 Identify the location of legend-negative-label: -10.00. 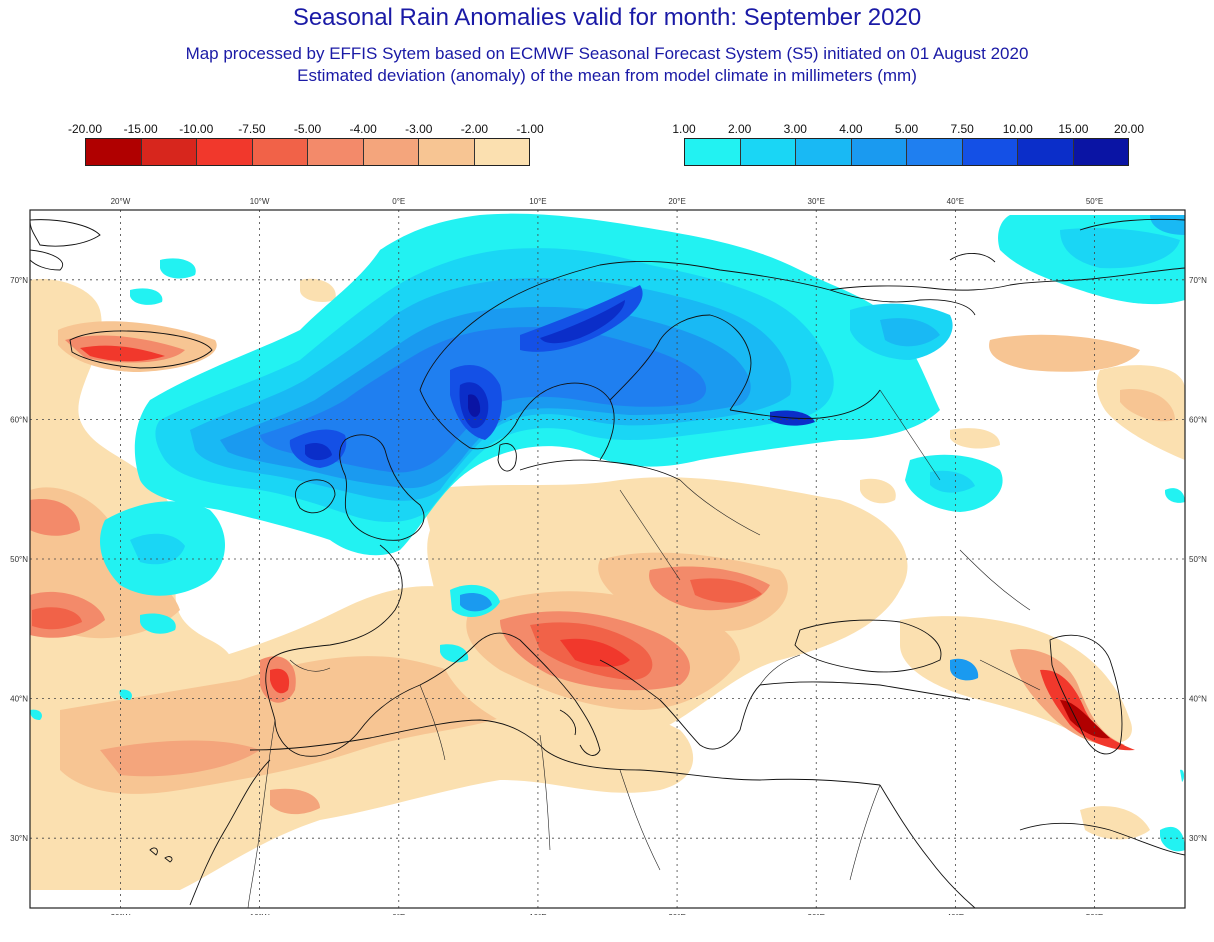
(196, 129).